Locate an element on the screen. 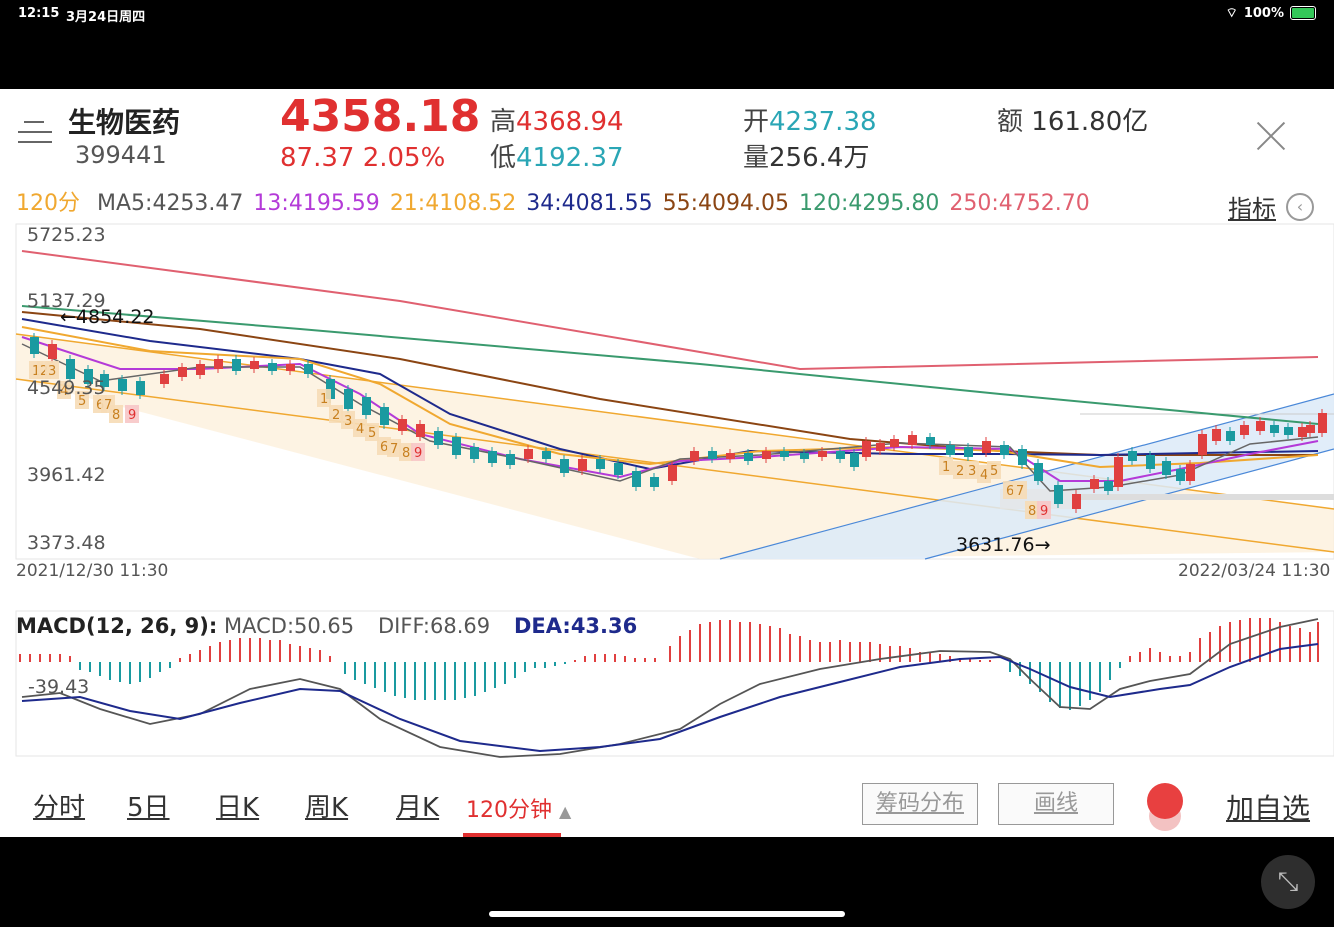 The width and height of the screenshot is (1334, 927). chip-distribution-button: 筹码分布 is located at coordinates (920, 804).